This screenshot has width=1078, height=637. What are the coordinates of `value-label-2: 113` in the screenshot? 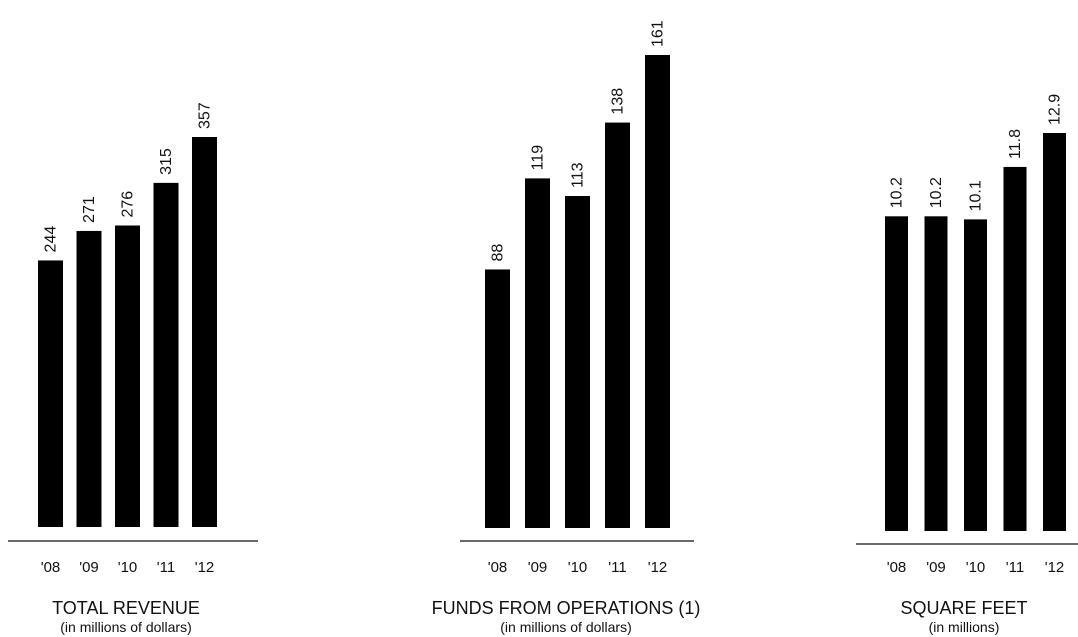 It's located at (578, 175).